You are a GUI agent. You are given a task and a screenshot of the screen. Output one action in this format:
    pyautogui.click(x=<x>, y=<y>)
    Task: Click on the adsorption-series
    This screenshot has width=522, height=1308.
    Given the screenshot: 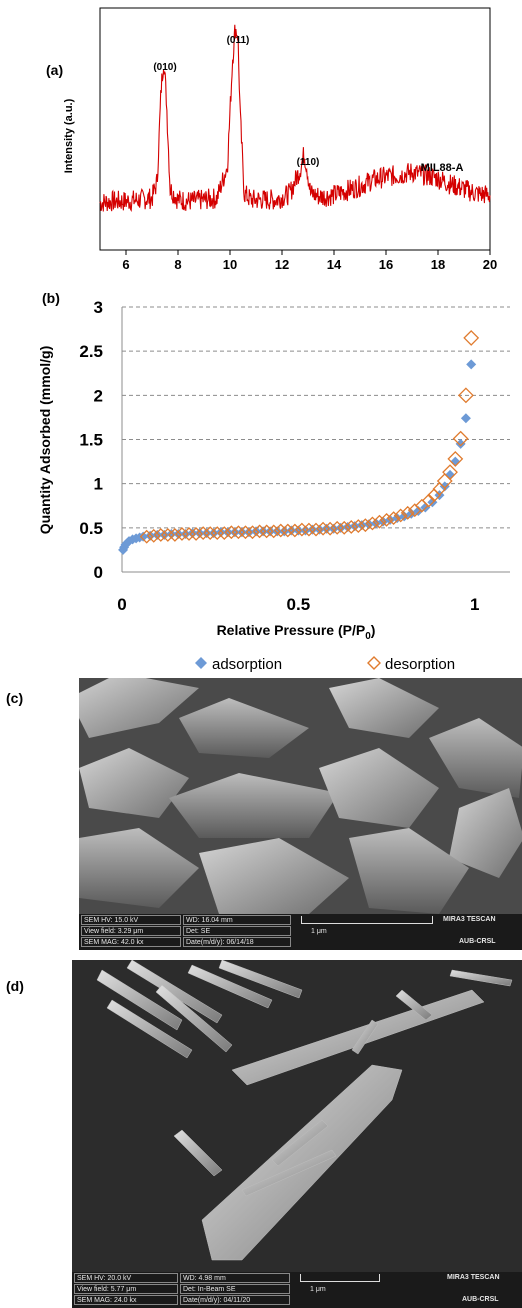 What is the action you would take?
    pyautogui.click(x=297, y=457)
    